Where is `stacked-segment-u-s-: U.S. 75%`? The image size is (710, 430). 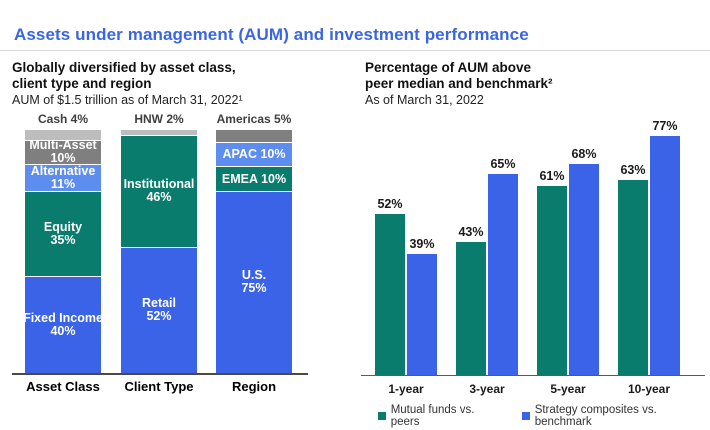
stacked-segment-u-s-: U.S. 75% is located at coordinates (254, 281).